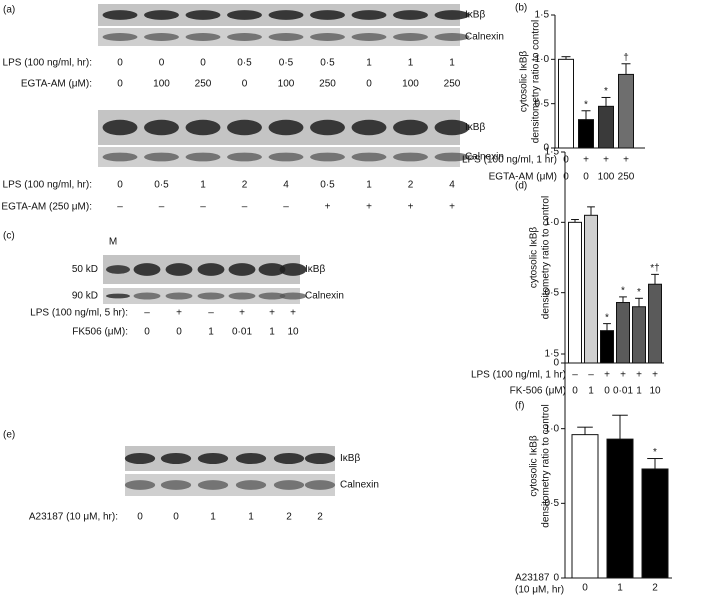 Image resolution: width=709 pixels, height=595 pixels. What do you see at coordinates (113, 242) in the screenshot?
I see `marker-label: M` at bounding box center [113, 242].